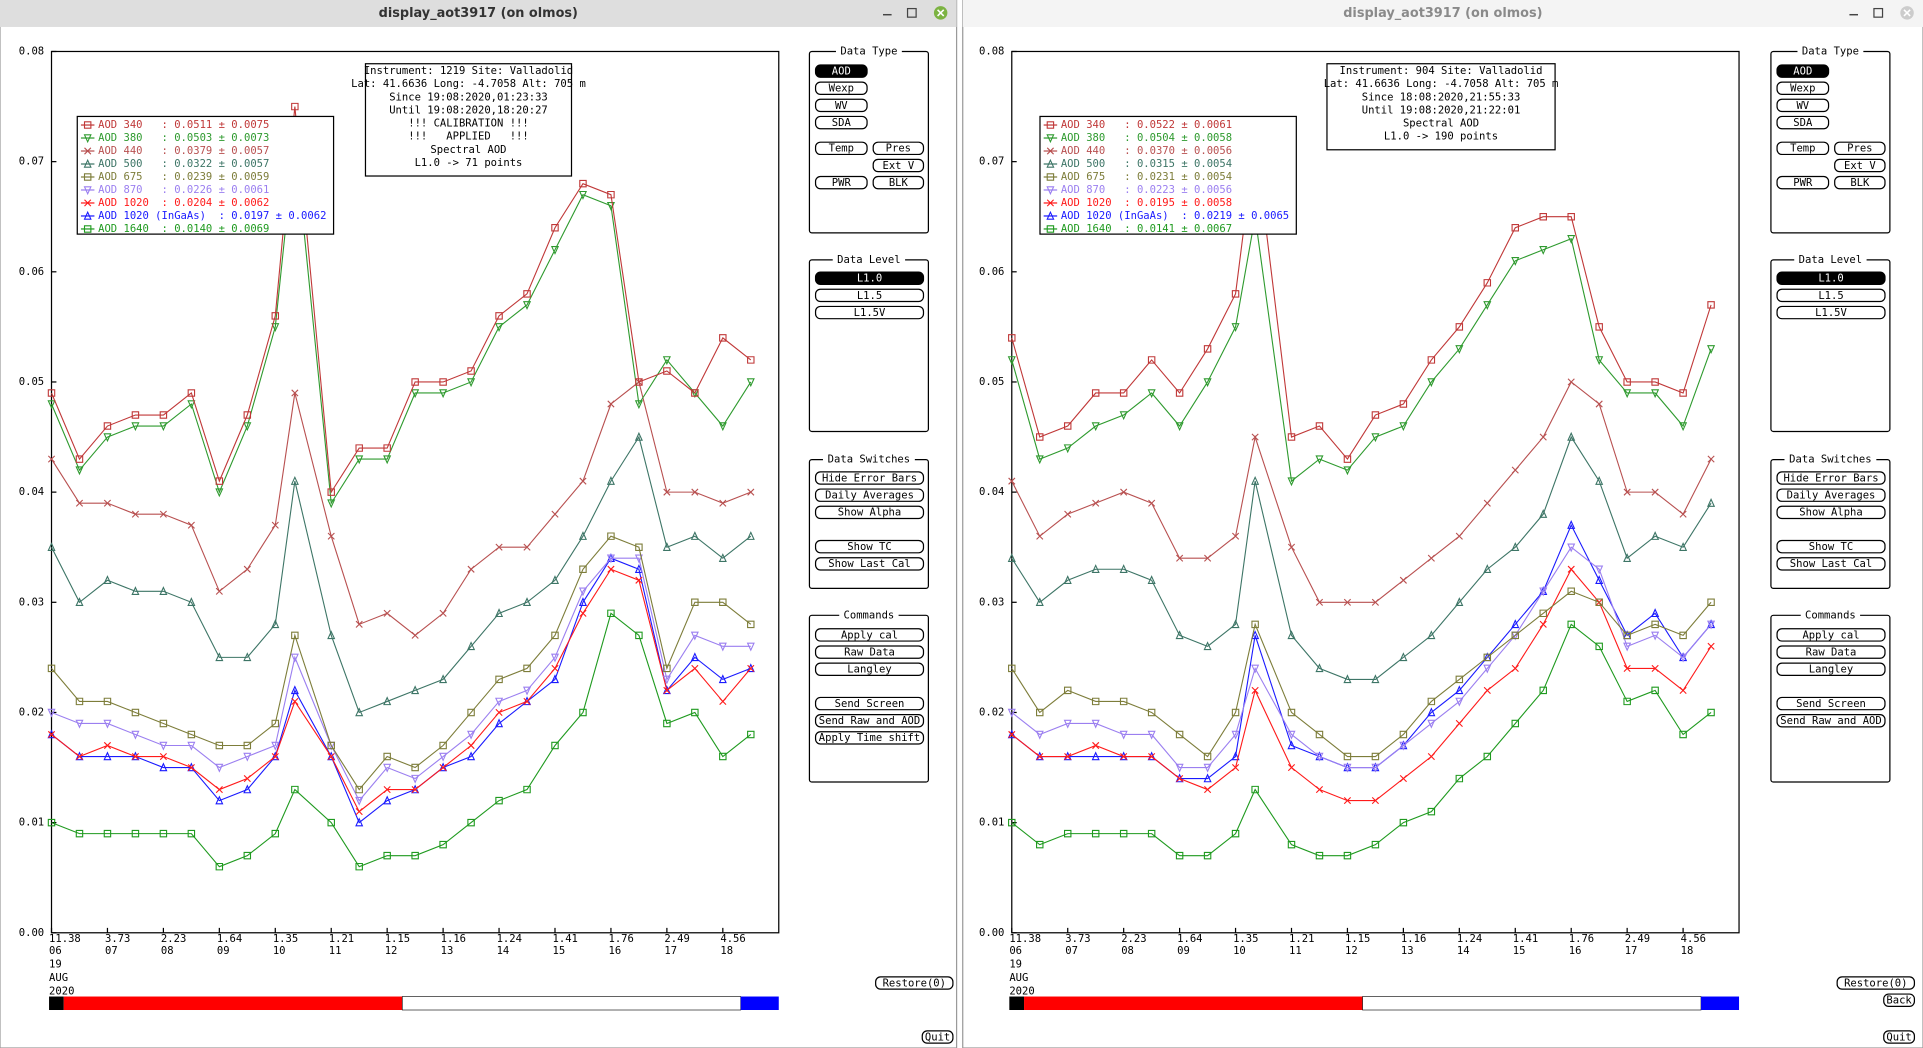 Image resolution: width=1923 pixels, height=1048 pixels. I want to click on panel-button-label: Send Raw and AOD, so click(1830, 721).